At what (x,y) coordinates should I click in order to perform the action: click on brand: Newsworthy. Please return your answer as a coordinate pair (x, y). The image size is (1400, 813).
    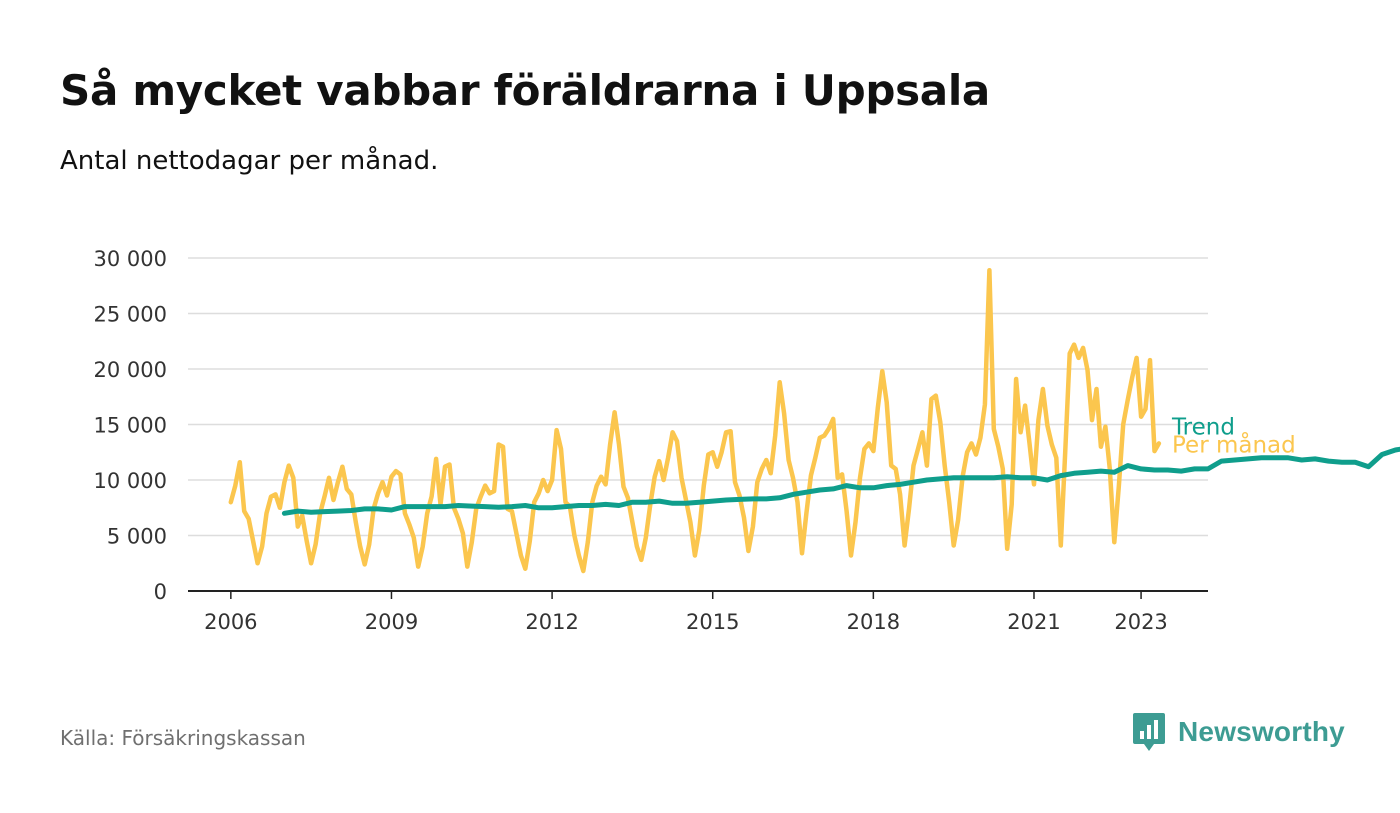
    Looking at the image, I should click on (1238, 732).